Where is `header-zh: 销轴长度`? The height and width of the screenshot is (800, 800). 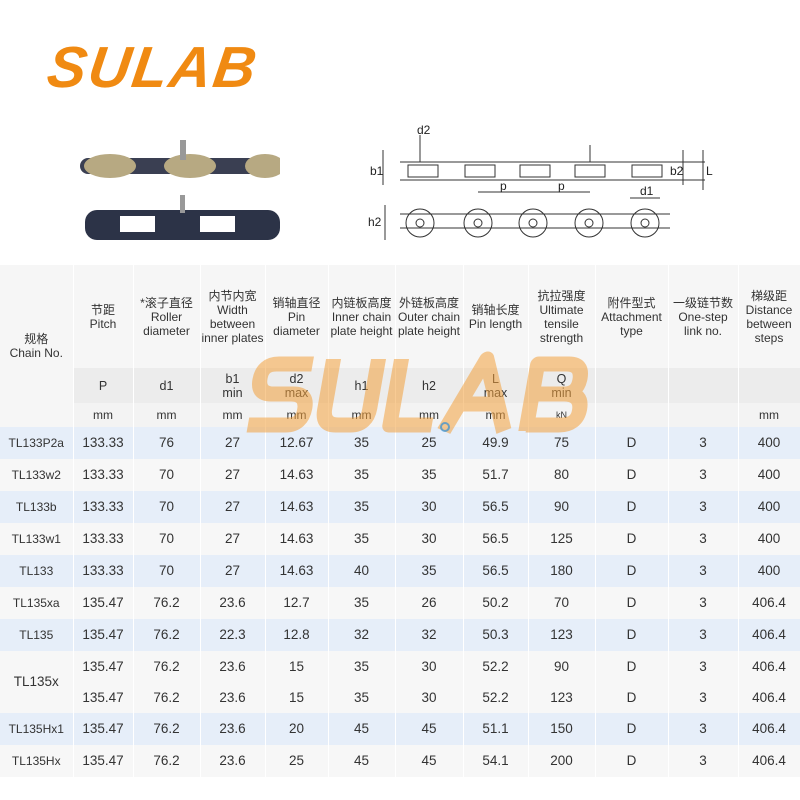 header-zh: 销轴长度 is located at coordinates (495, 309).